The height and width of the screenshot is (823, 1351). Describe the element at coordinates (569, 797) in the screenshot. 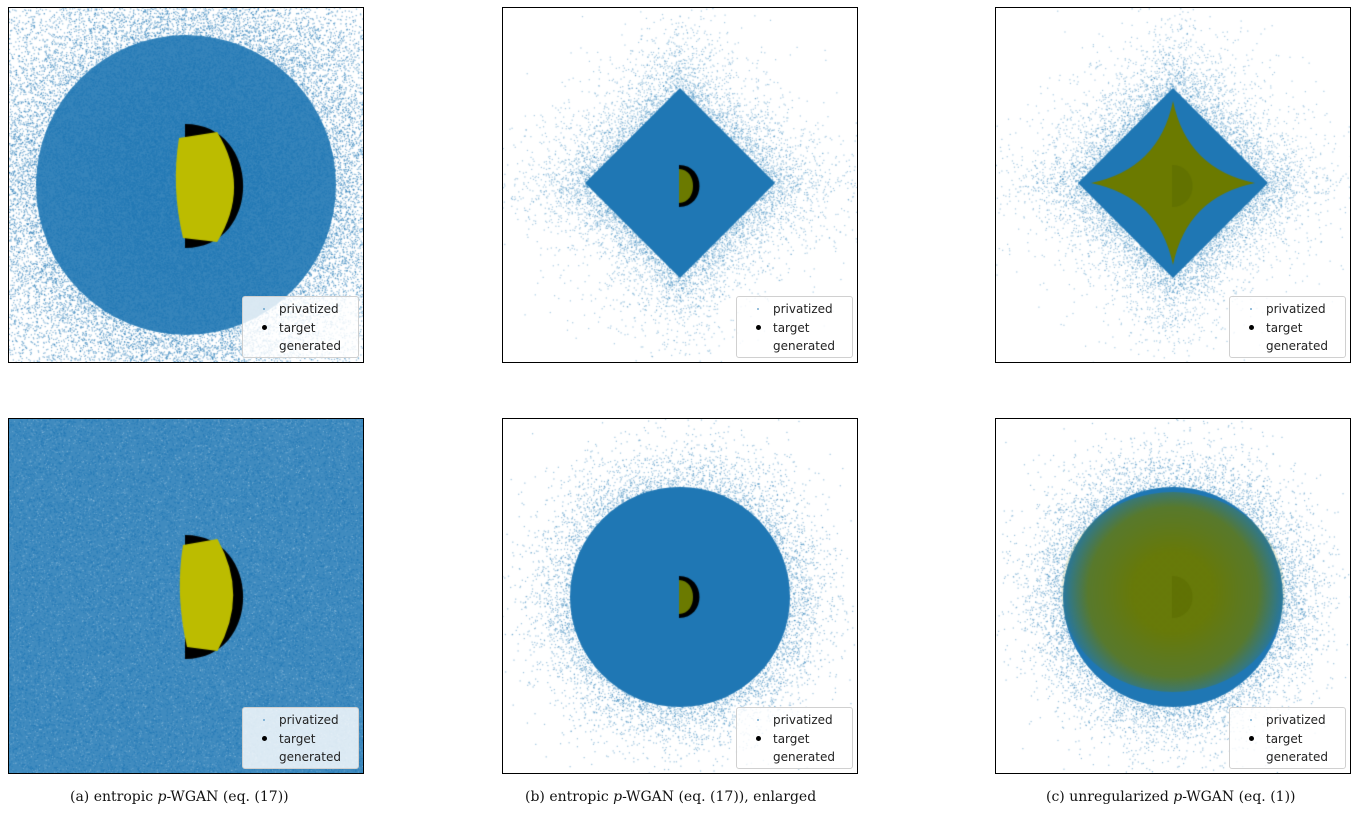

I see `caption-b-prefix: (b) entropic` at that location.